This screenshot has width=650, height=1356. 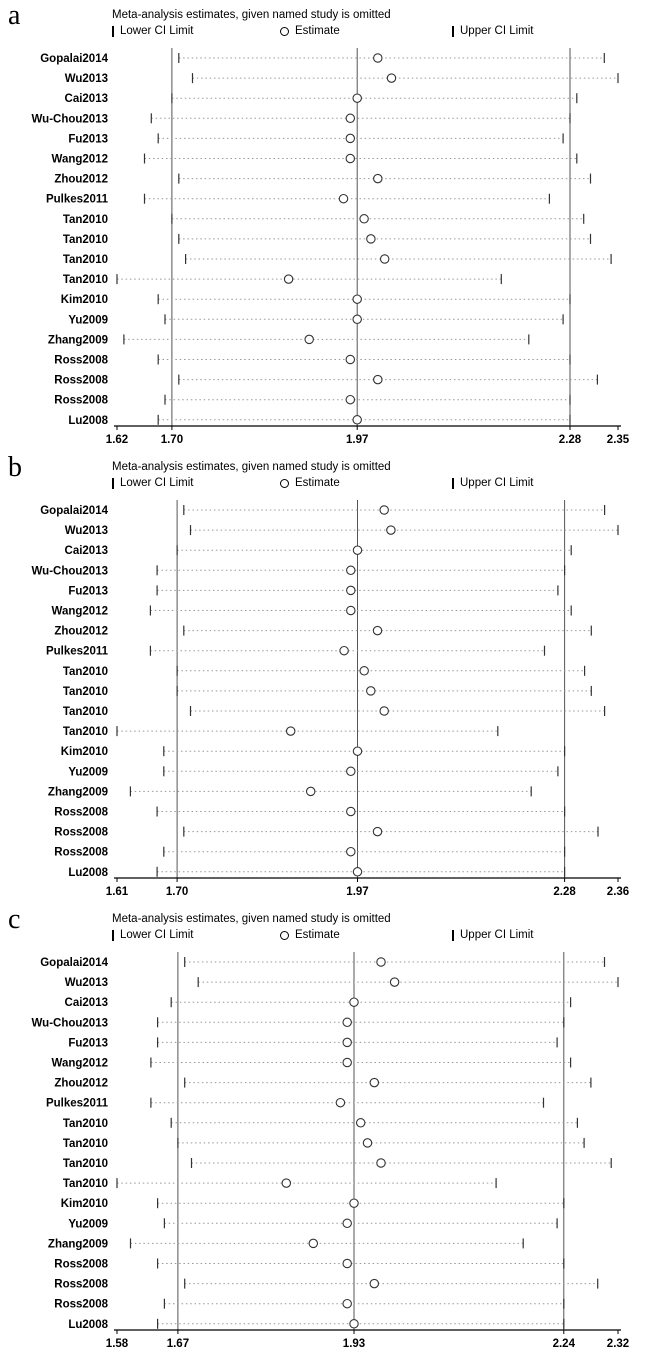 I want to click on axis-tick-label: 2.36, so click(x=618, y=892).